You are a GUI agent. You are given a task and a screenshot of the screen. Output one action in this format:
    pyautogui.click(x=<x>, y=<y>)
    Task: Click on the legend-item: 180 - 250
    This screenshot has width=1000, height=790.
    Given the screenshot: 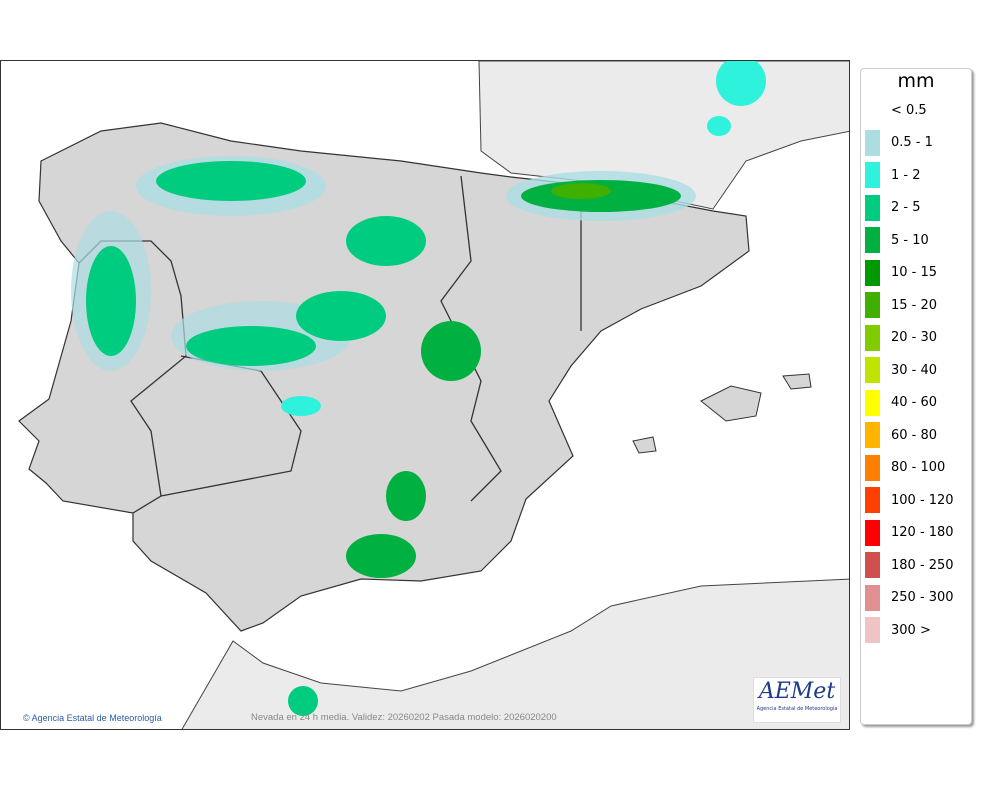 What is the action you would take?
    pyautogui.click(x=909, y=565)
    